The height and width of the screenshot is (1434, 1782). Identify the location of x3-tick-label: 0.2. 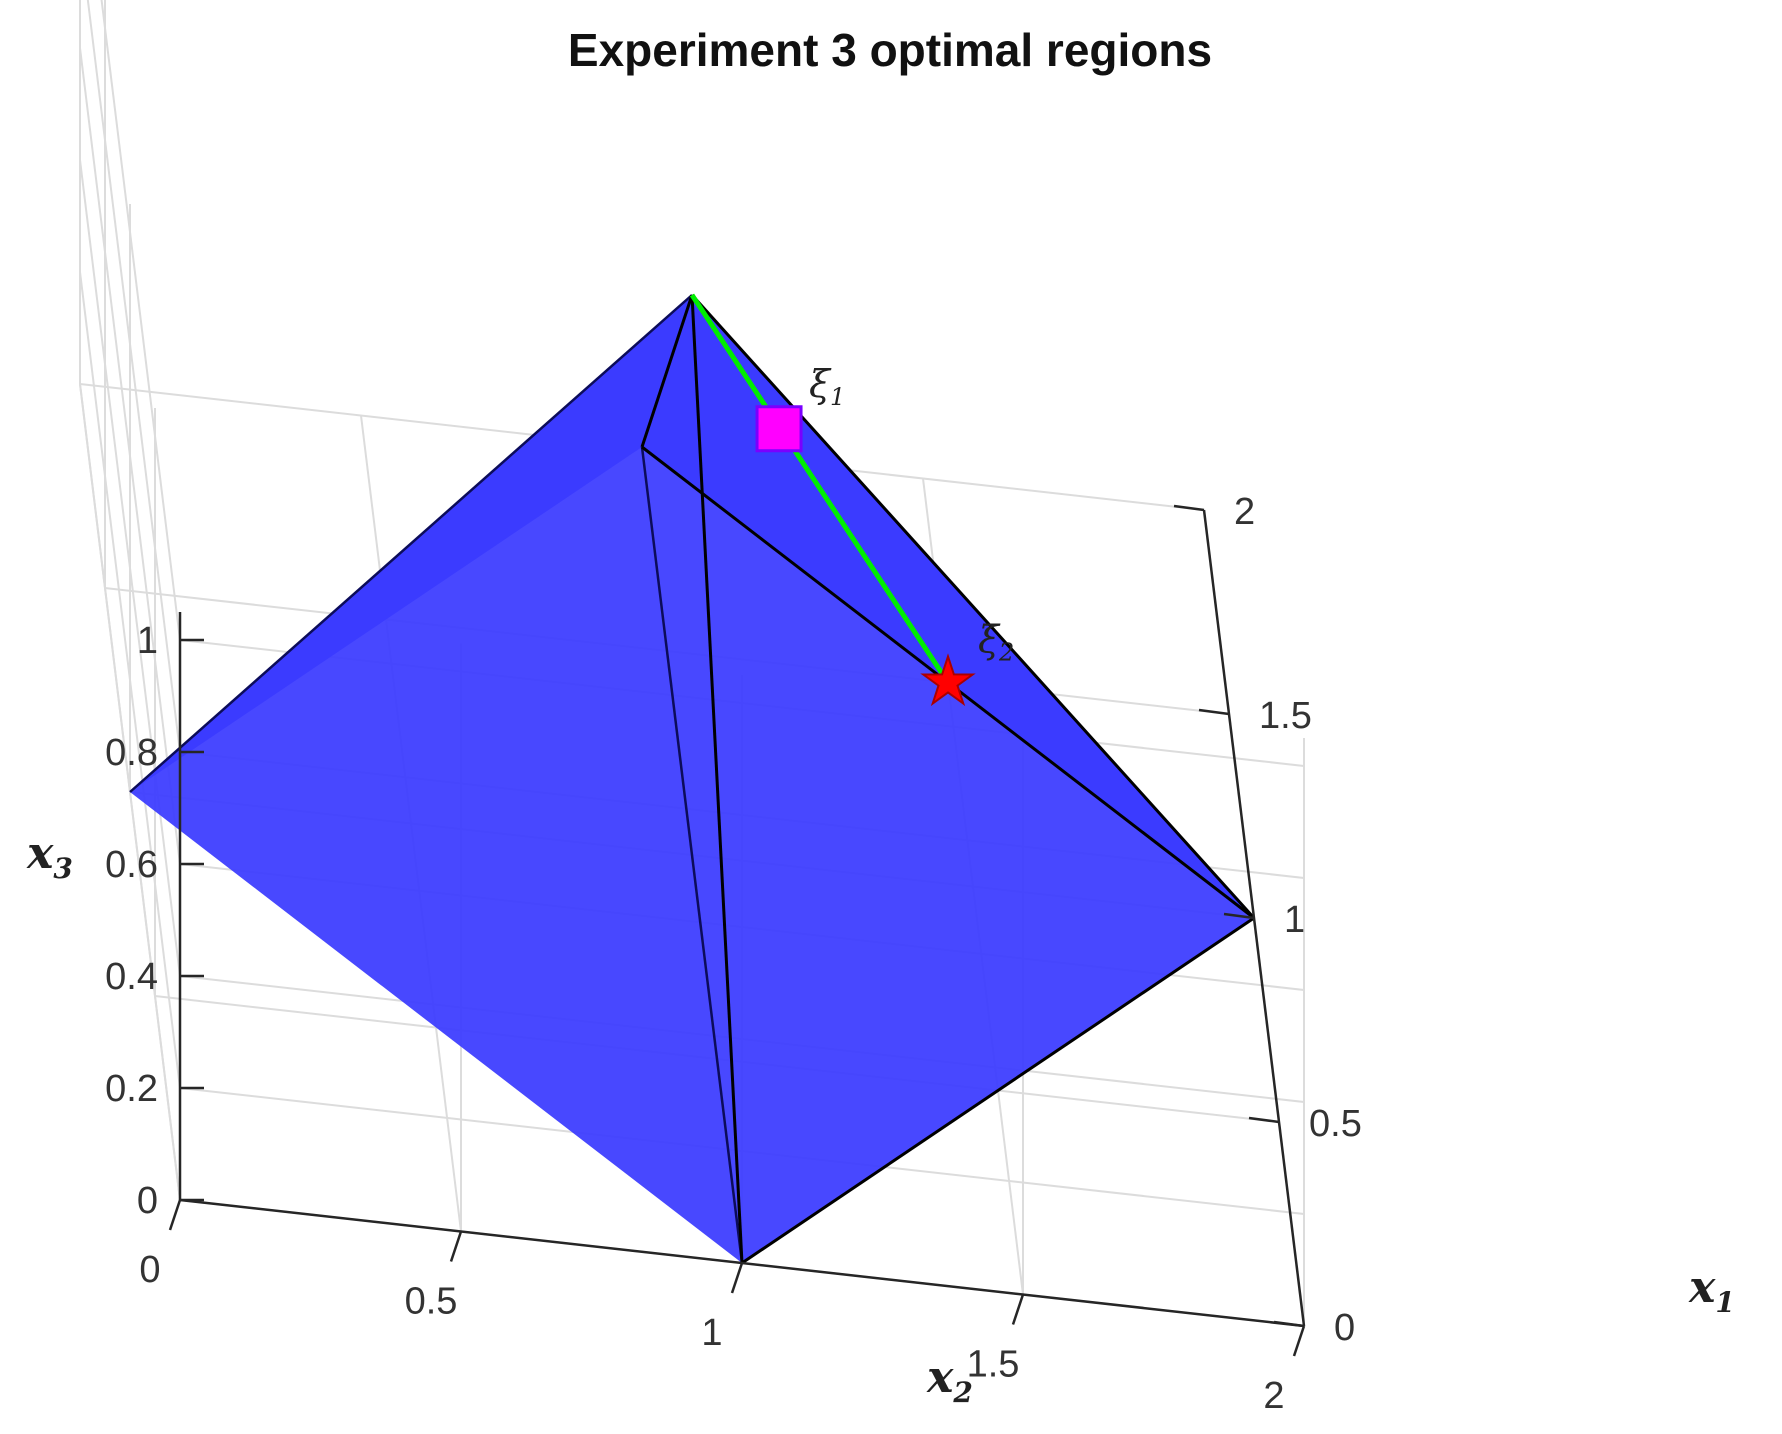
(131, 1089).